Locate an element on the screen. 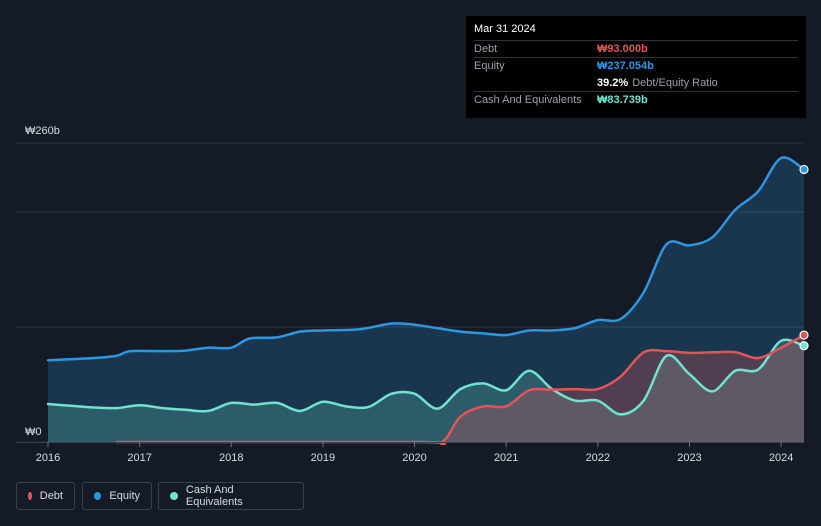  tooltip-cash-value: ₩83.739b is located at coordinates (622, 100).